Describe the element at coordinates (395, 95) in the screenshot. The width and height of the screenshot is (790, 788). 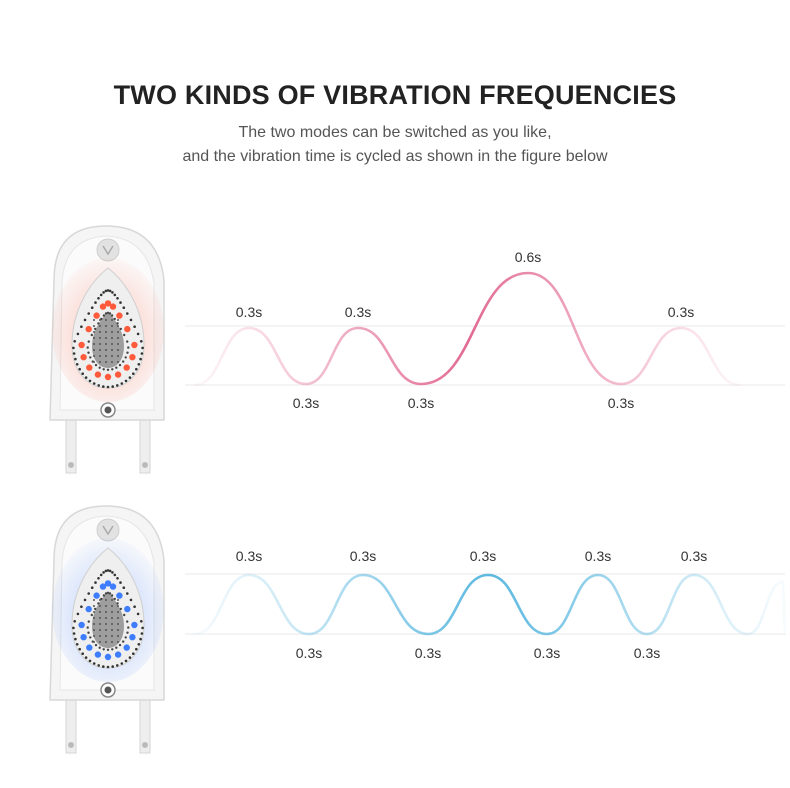
I see `page-title: TWO KINDS OF VIBRATION FREQUENCIES` at that location.